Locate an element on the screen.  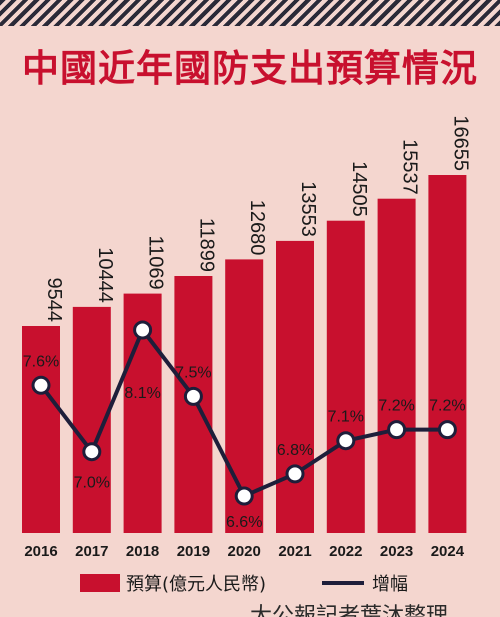
growth-point-2017 is located at coordinates (92, 452).